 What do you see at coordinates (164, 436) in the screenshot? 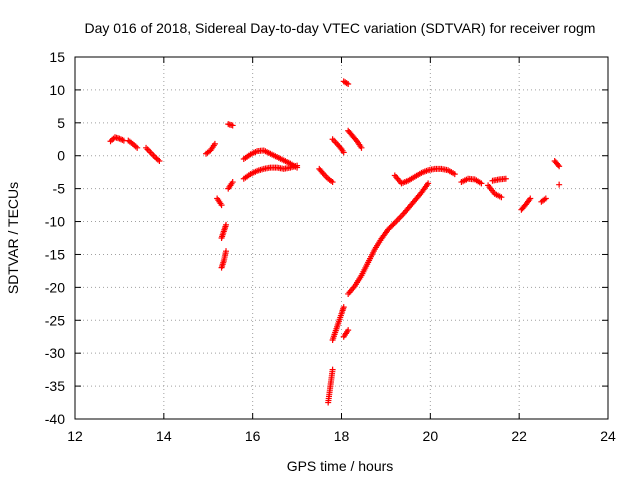
I see `x-tick-label: 14` at bounding box center [164, 436].